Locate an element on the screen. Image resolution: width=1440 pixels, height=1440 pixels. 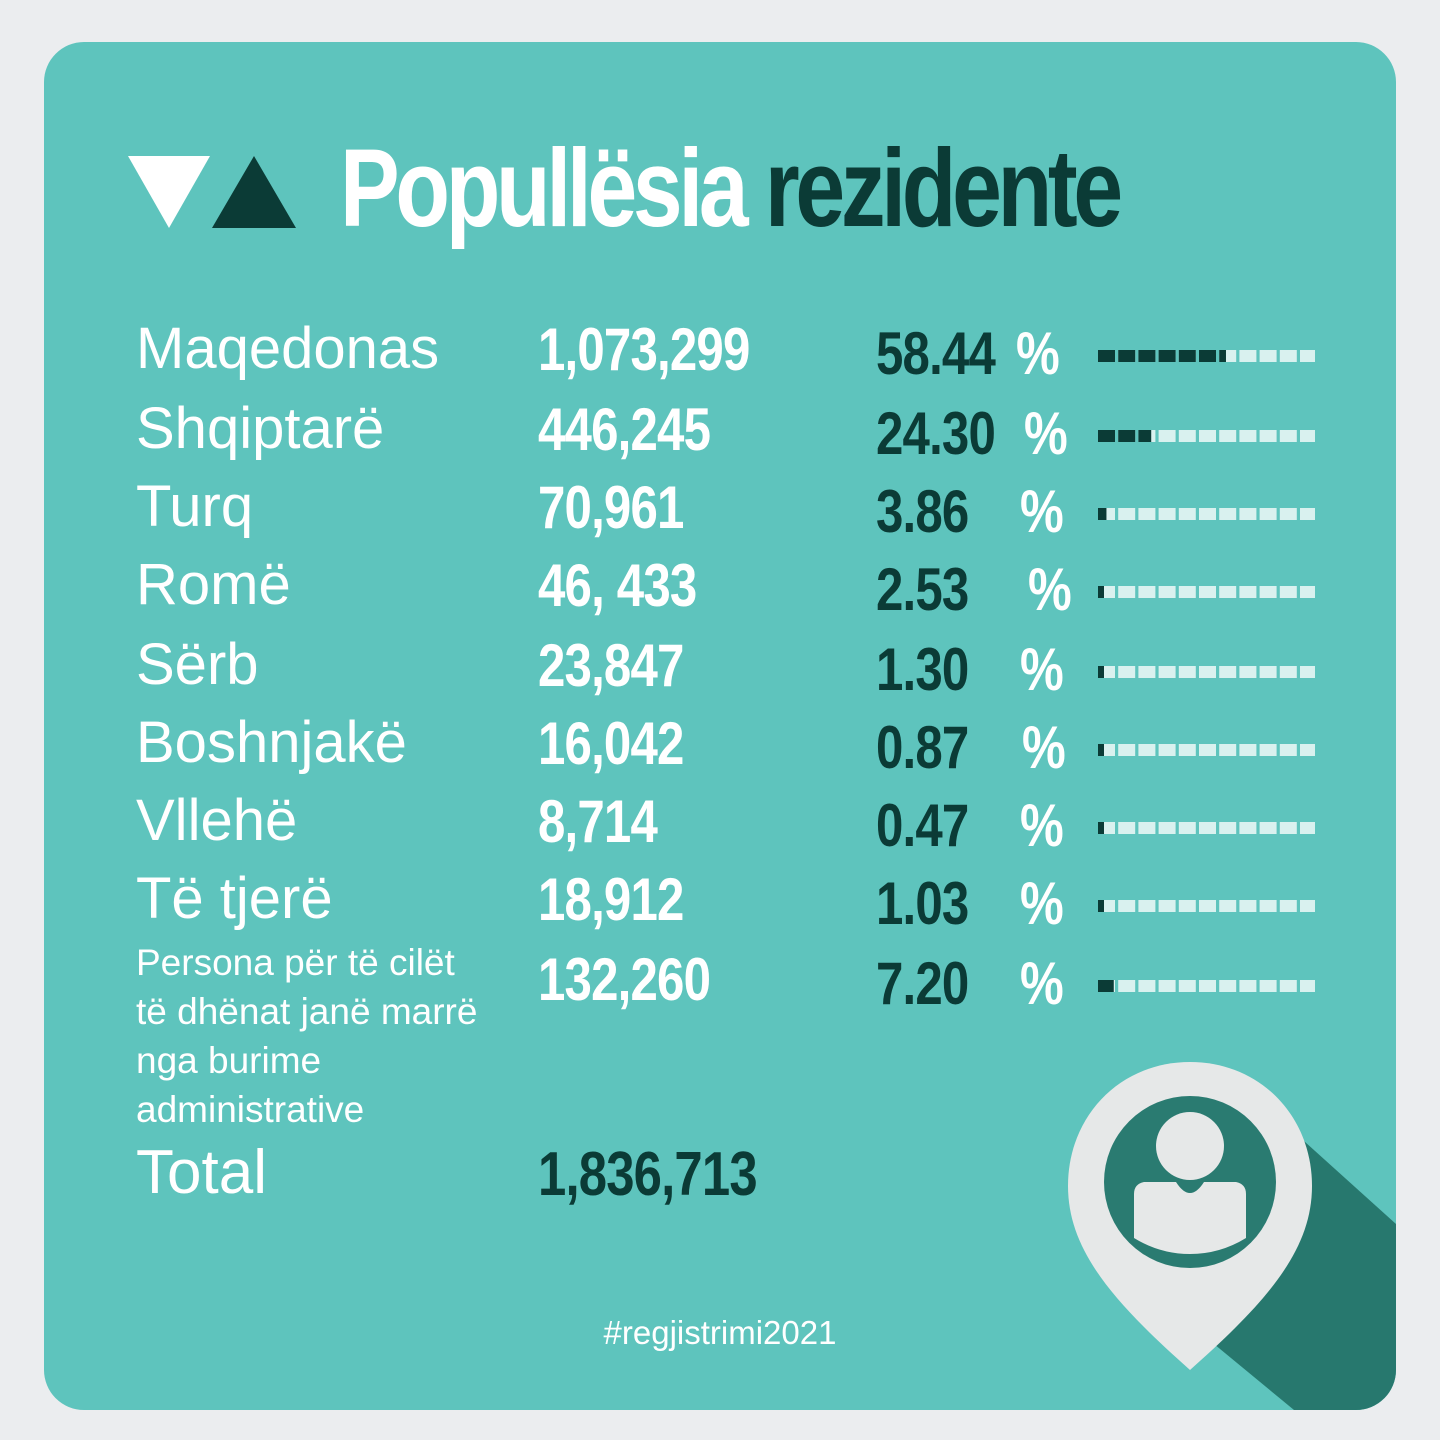
row-count: 1,073,299 is located at coordinates (644, 349).